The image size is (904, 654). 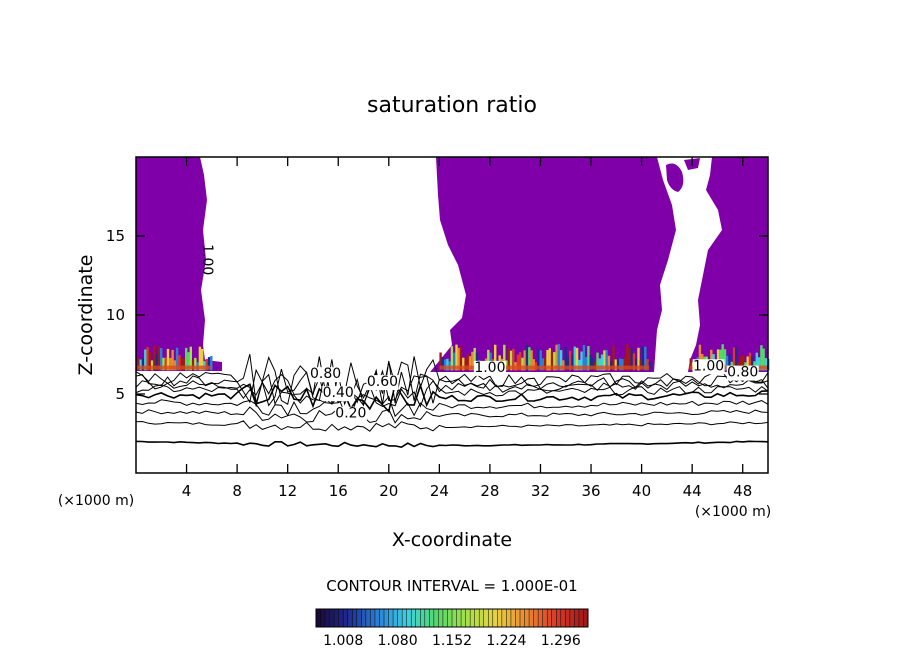 What do you see at coordinates (237, 491) in the screenshot?
I see `x-tick-label: 8` at bounding box center [237, 491].